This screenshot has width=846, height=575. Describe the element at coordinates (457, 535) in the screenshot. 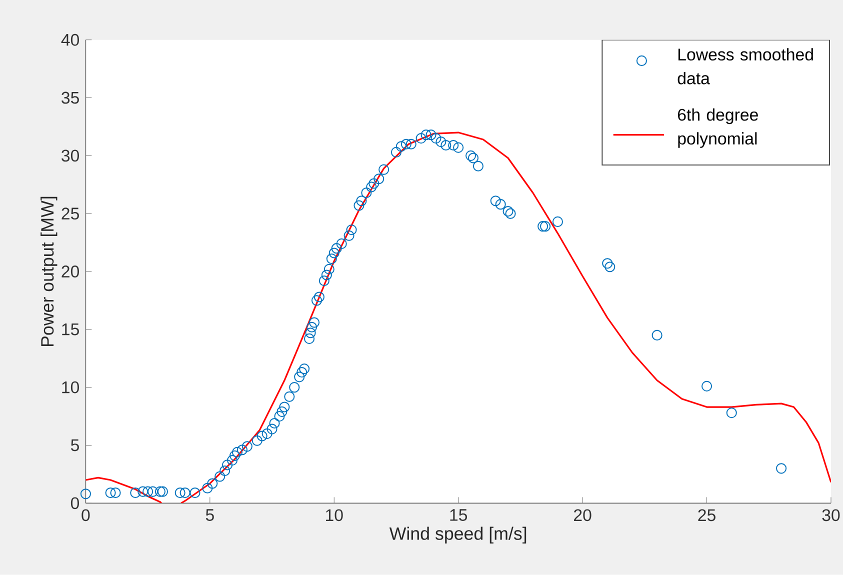

I see `x-axis-title: Wind speed [m/s]` at that location.